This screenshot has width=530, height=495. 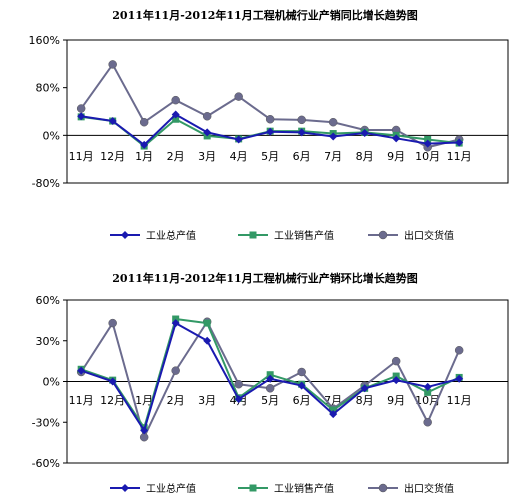 I want to click on legend-label: 工业总产值, so click(x=171, y=488).